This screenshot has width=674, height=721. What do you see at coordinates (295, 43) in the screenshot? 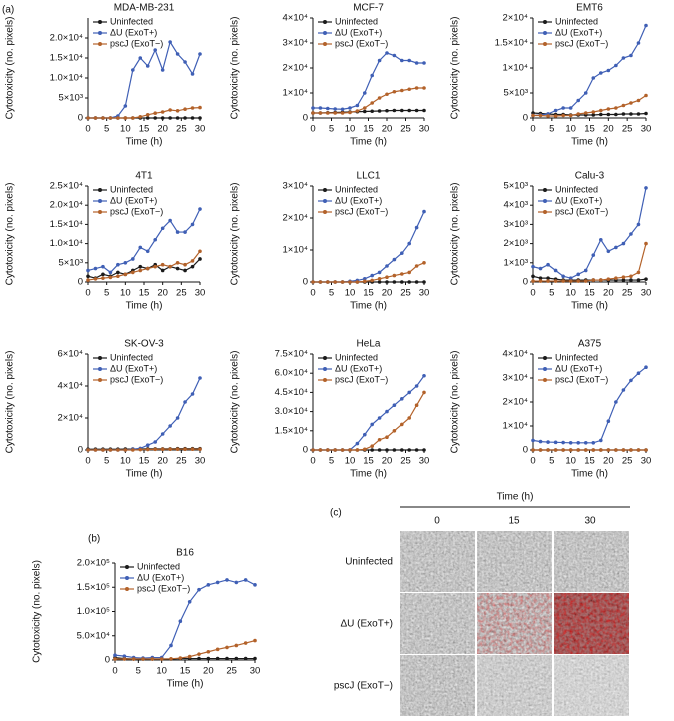
I see `y-tick-label: 3×10⁴` at bounding box center [295, 43].